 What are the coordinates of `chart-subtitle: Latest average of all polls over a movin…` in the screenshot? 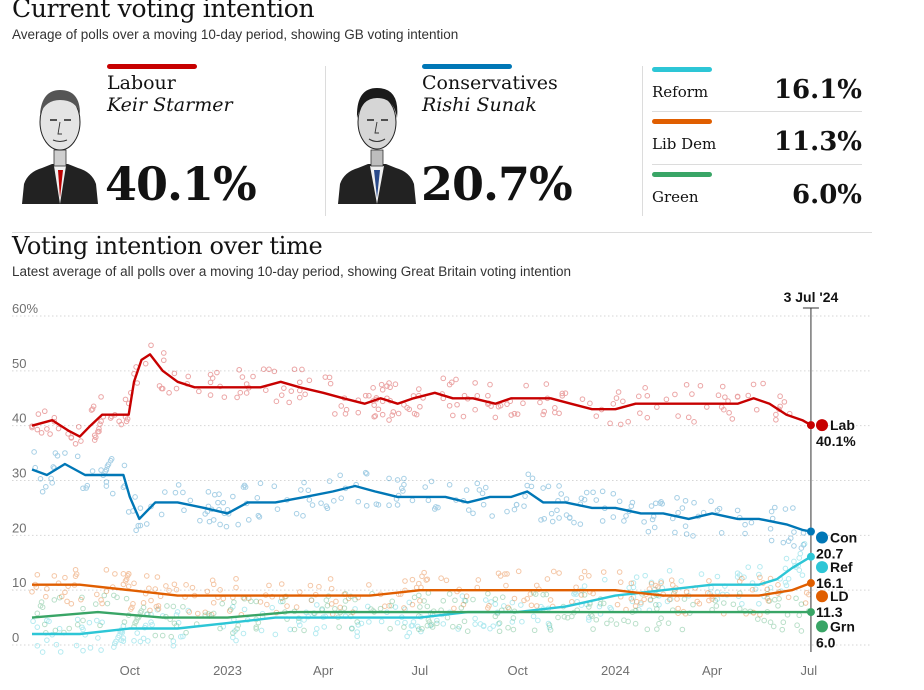 It's located at (292, 271).